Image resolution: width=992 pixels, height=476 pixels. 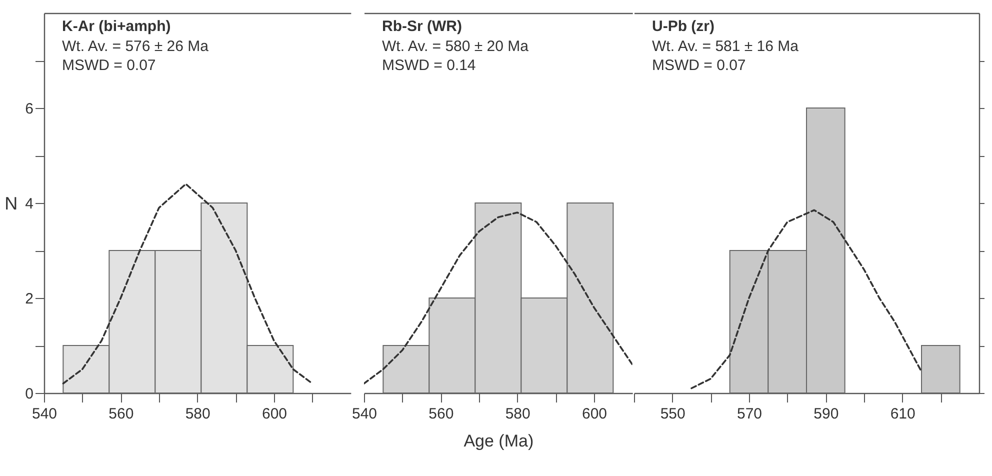 What do you see at coordinates (749, 414) in the screenshot?
I see `x-tick-label: 570` at bounding box center [749, 414].